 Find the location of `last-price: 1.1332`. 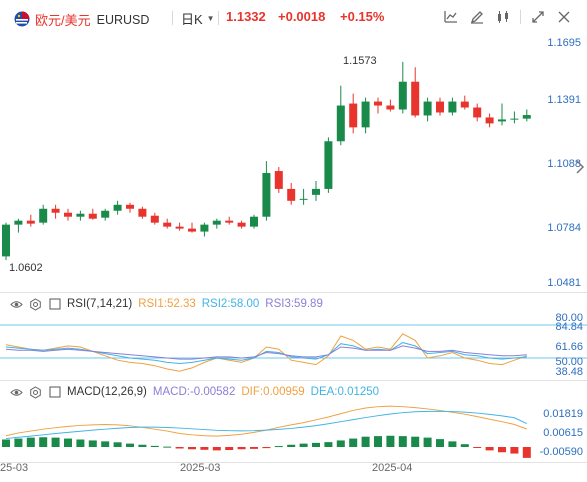

last-price: 1.1332 is located at coordinates (246, 16).